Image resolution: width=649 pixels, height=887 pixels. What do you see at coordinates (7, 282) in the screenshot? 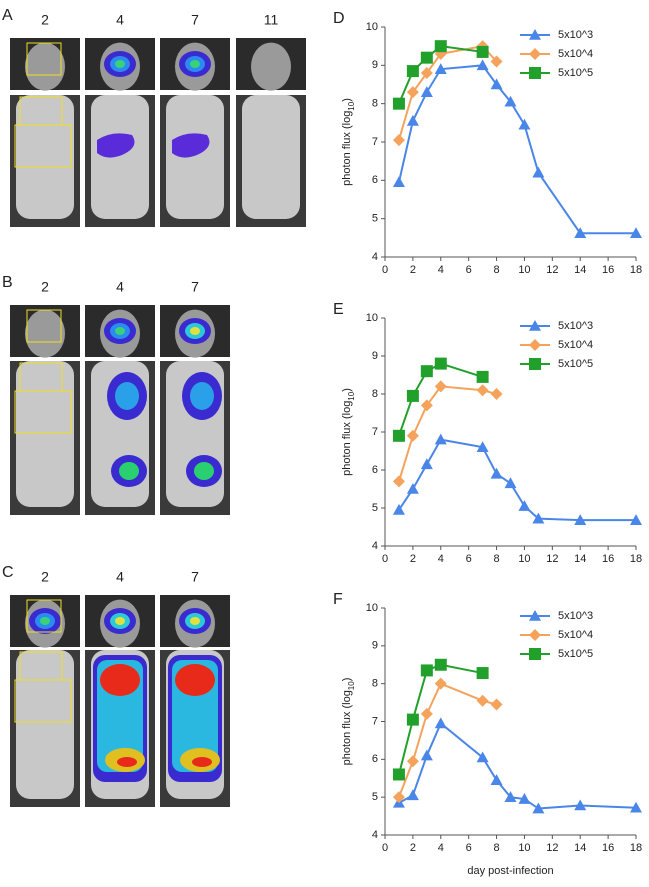
I see `panel-letter: B` at bounding box center [7, 282].